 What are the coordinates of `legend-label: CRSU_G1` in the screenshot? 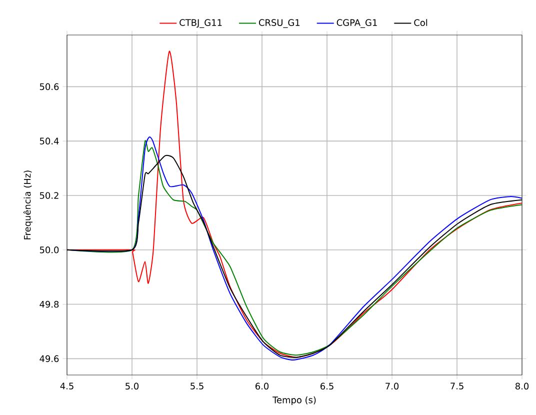 It's located at (279, 23).